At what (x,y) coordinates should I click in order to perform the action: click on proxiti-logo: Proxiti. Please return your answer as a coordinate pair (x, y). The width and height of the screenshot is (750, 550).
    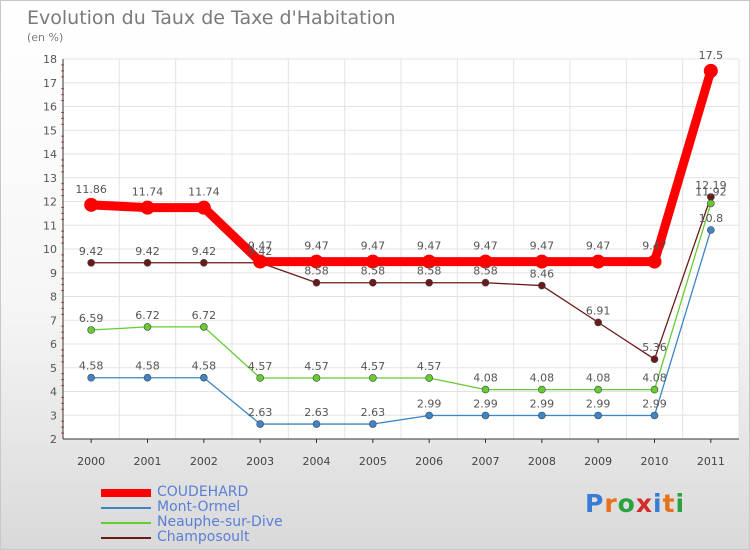
    Looking at the image, I should click on (635, 503).